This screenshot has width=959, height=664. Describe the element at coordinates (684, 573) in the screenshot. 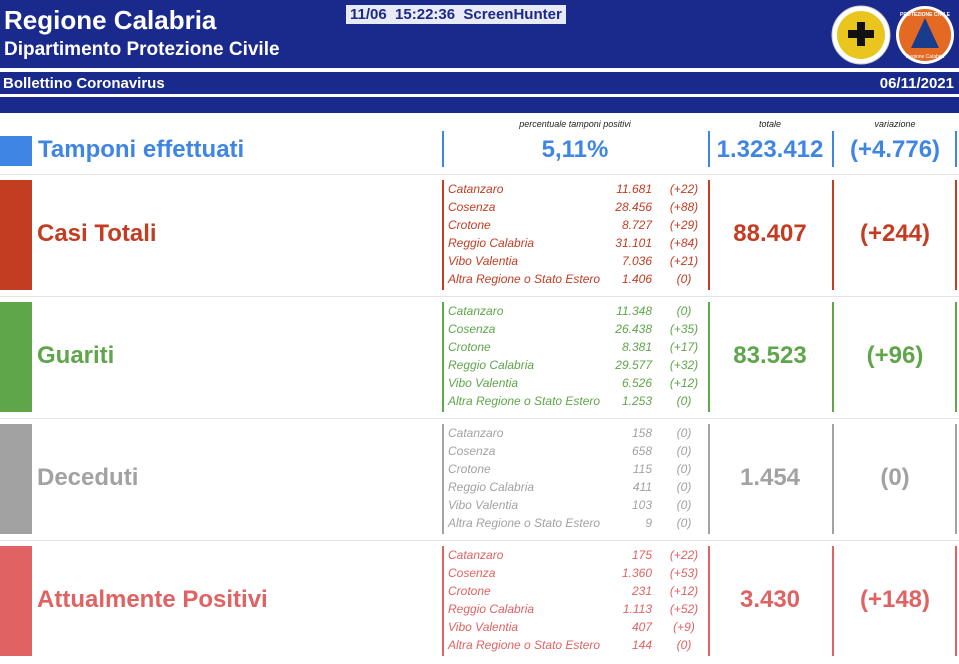

I see `province-change: (+53)` at that location.